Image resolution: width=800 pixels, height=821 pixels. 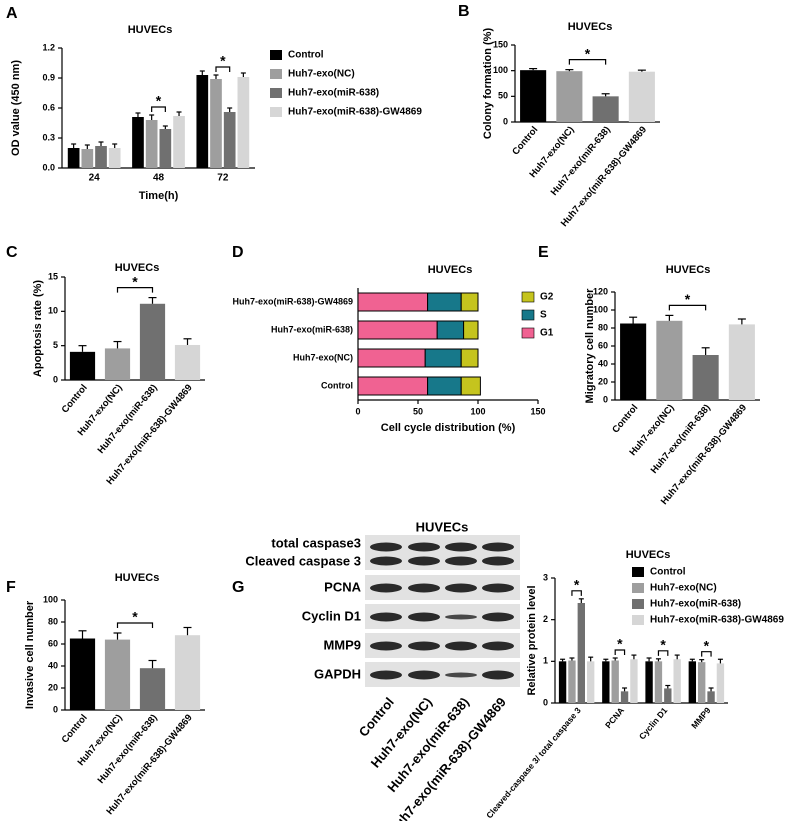 I want to click on x-tick-label: Cleaved-caspase 3/ total caspase 3, so click(x=533, y=762).